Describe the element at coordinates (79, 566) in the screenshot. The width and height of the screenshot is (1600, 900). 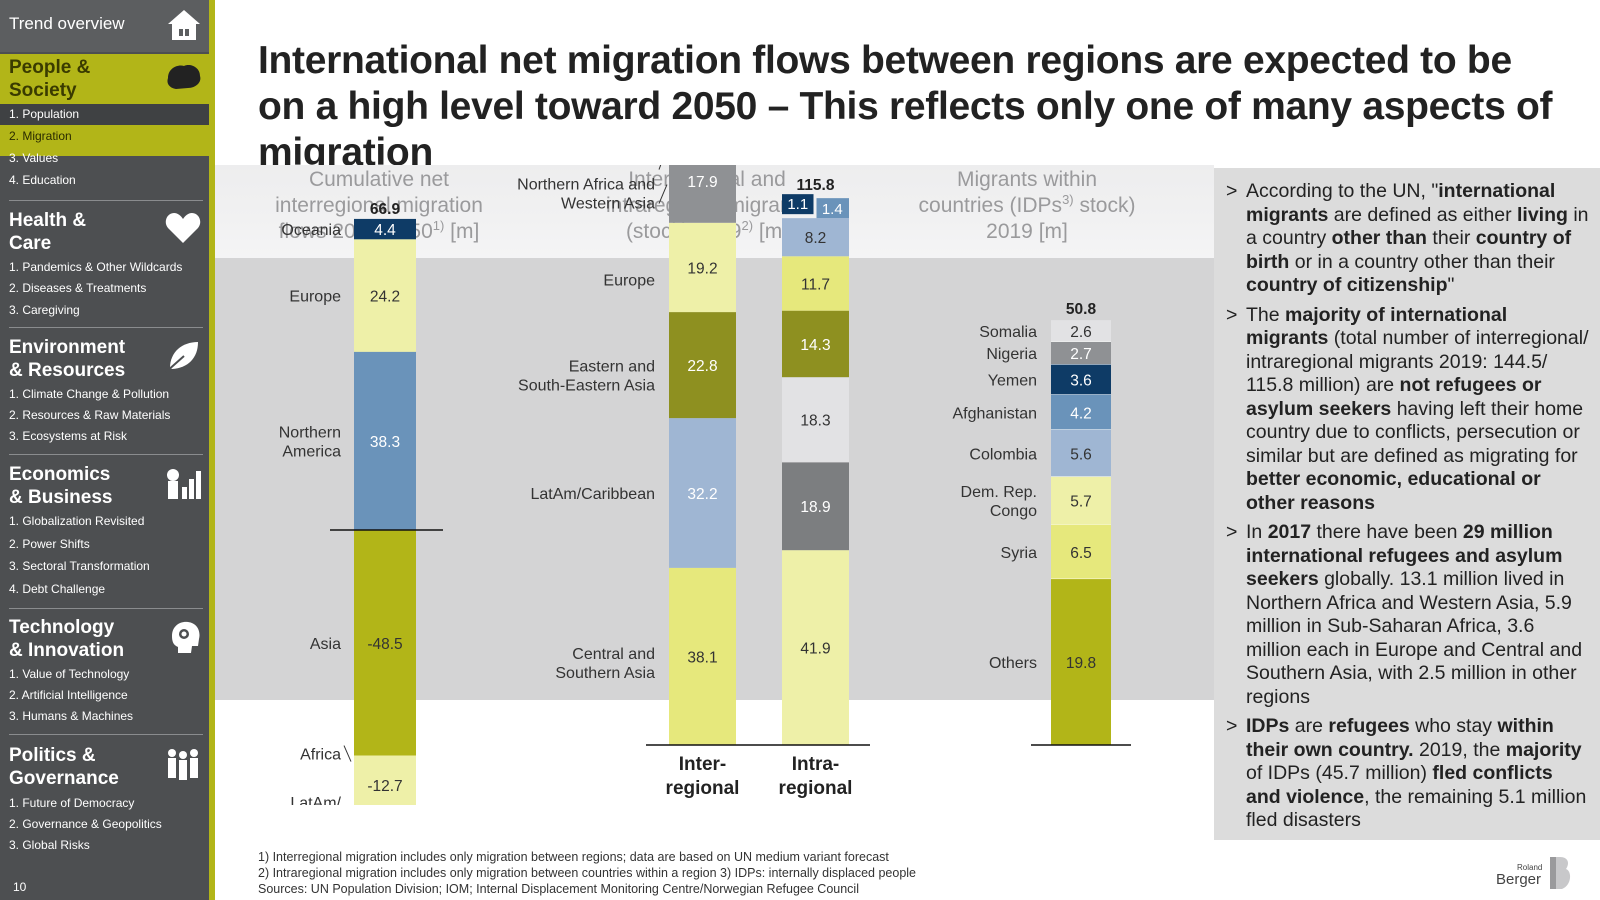
I see `sidebar-item-sectoral: 3. Sectoral Transformation` at that location.